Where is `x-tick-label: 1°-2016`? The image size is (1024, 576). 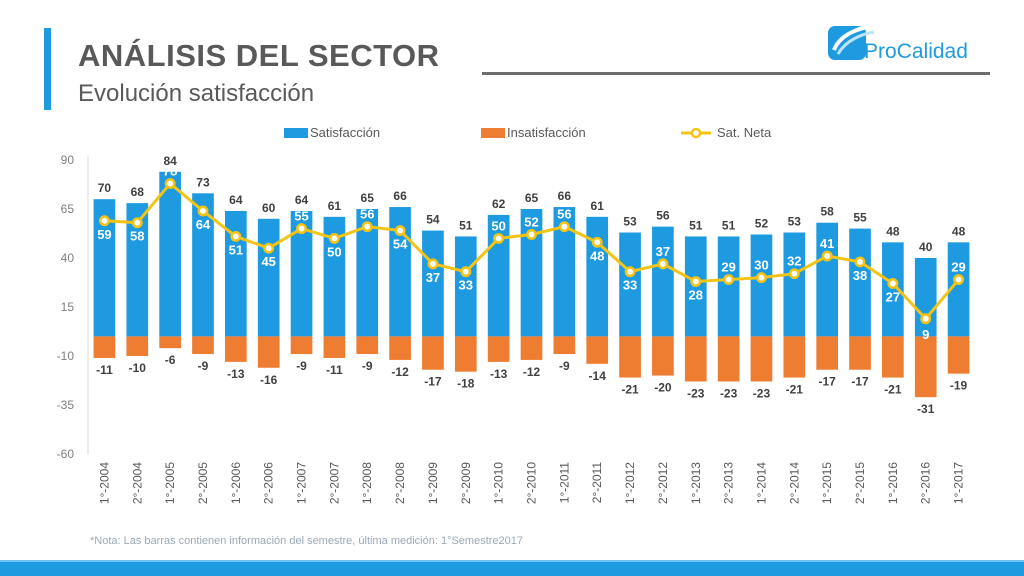
x-tick-label: 1°-2016 is located at coordinates (893, 483).